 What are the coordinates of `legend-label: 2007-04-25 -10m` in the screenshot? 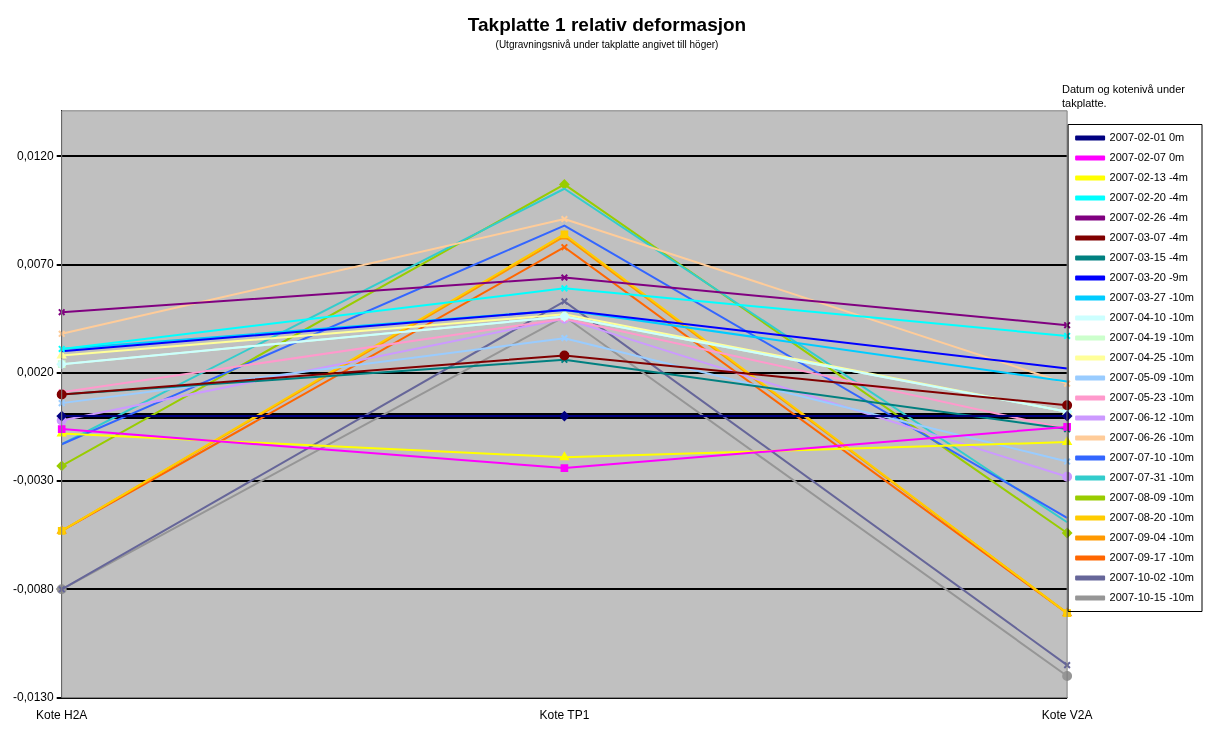 It's located at (1152, 357).